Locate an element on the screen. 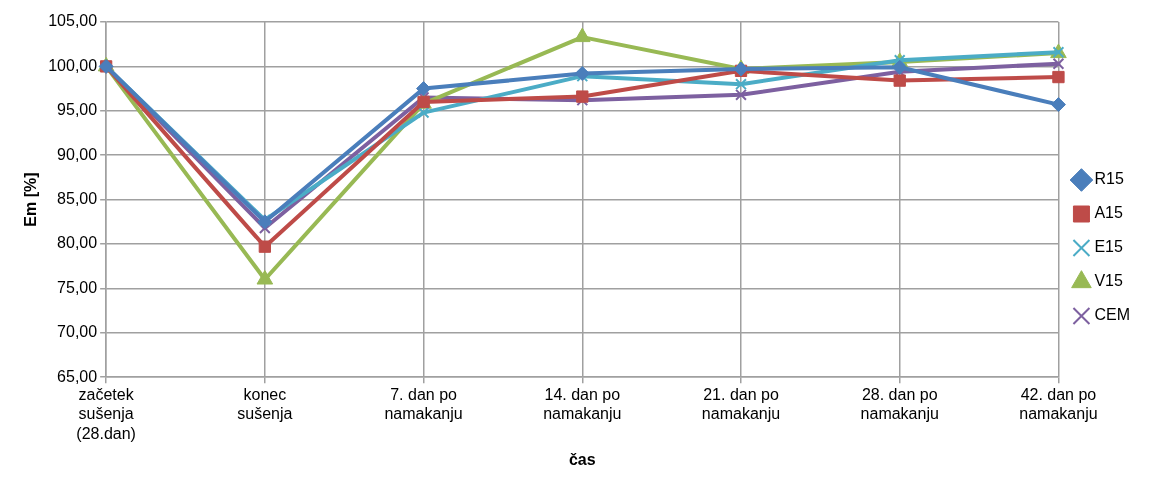  legend-label: R15 is located at coordinates (1109, 179).